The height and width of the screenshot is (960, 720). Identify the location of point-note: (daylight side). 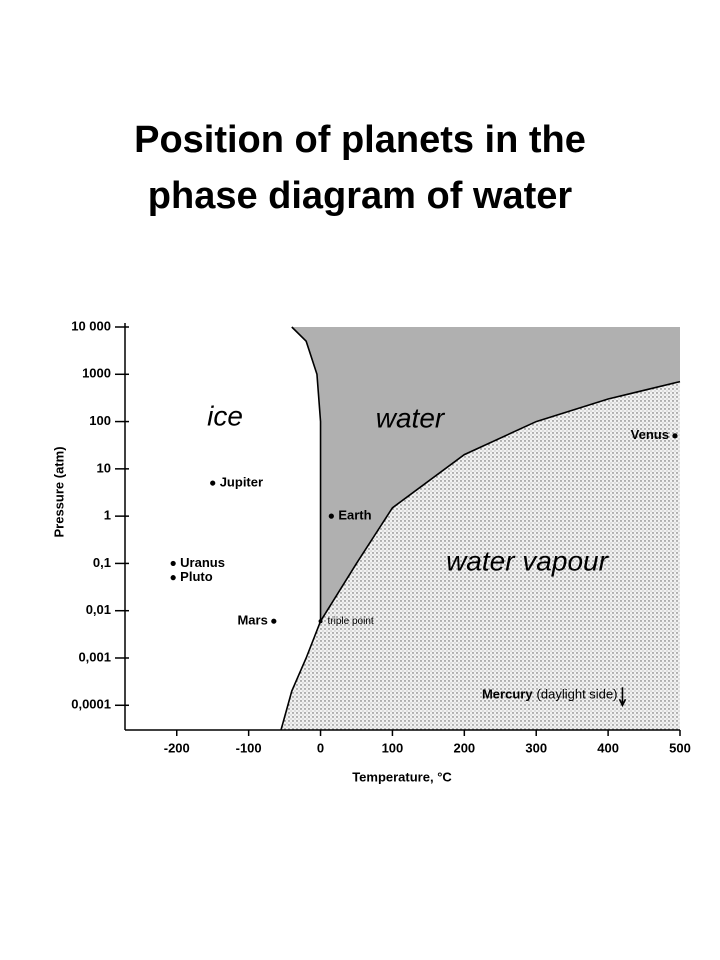
(577, 694).